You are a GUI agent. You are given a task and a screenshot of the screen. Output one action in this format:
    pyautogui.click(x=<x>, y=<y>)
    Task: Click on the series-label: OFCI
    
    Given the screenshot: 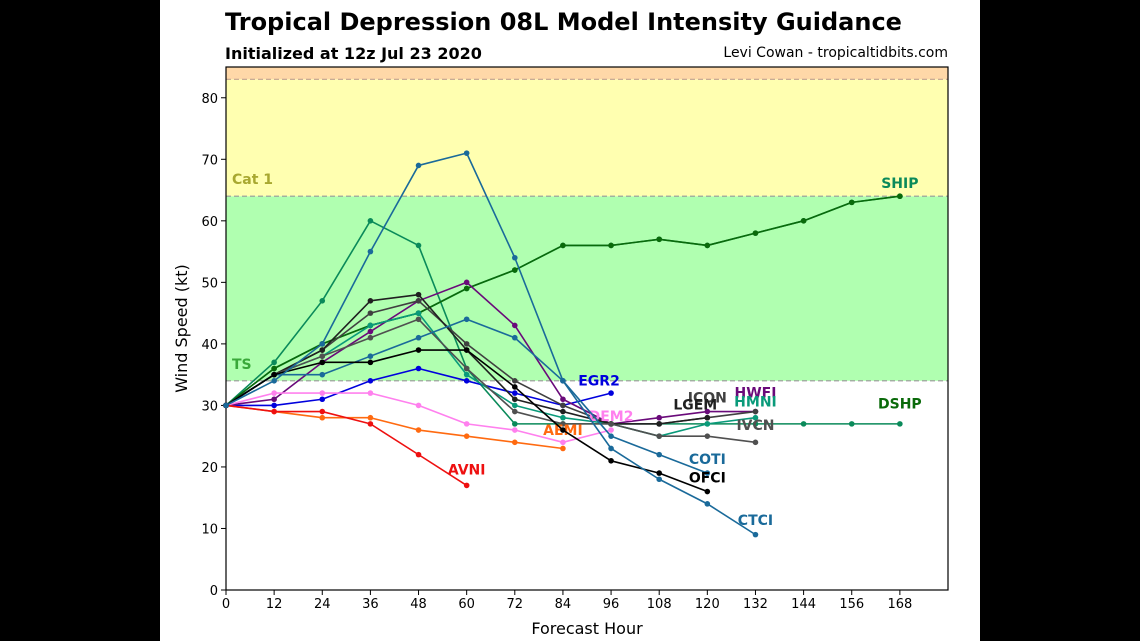 What is the action you would take?
    pyautogui.click(x=707, y=478)
    